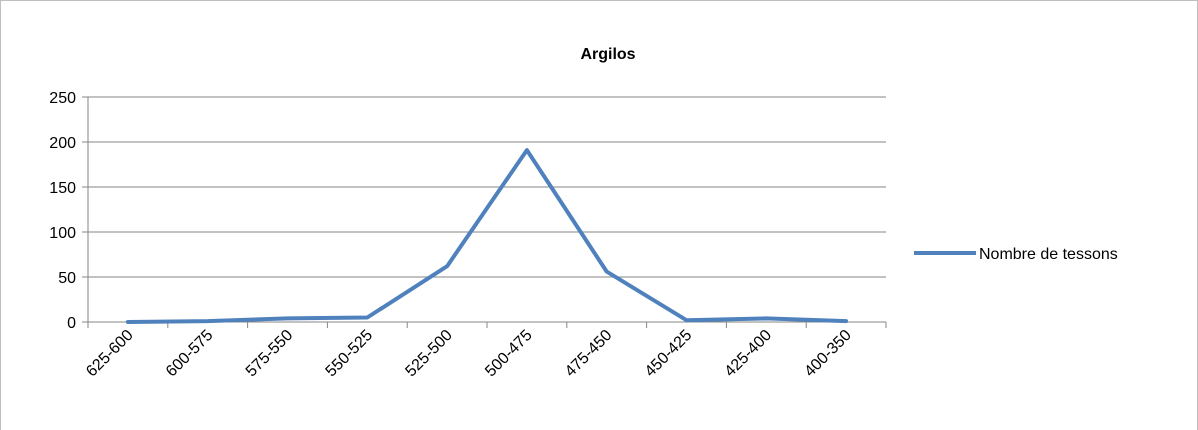  What do you see at coordinates (589, 354) in the screenshot?
I see `x-tick-label: 475-450` at bounding box center [589, 354].